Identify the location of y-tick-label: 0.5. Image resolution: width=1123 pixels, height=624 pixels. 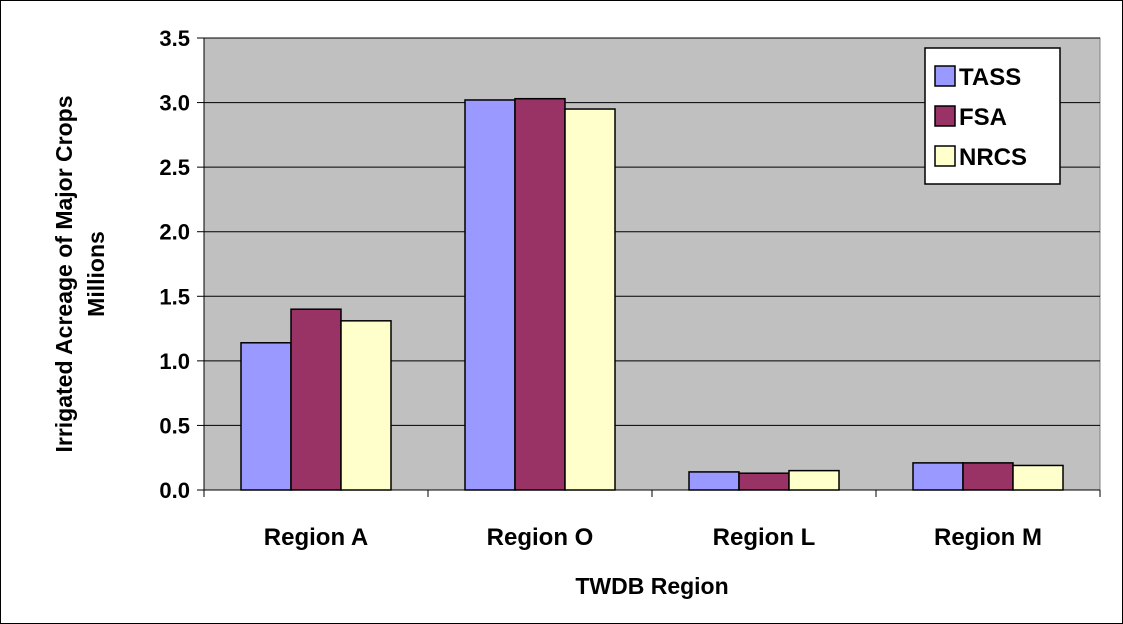
(174, 425).